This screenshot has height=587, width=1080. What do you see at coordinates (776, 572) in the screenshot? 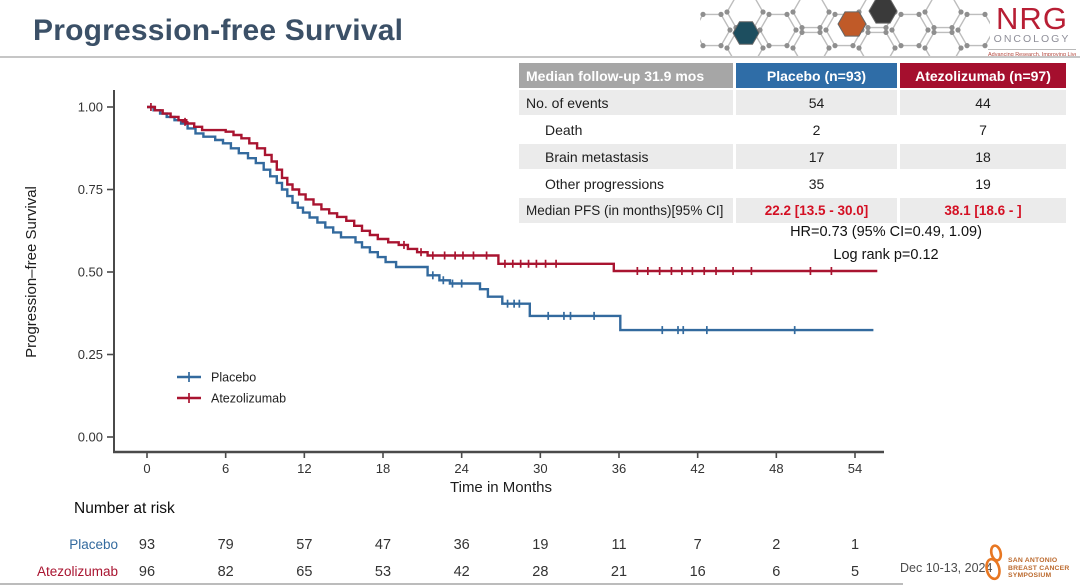
I see `risk-value: 6` at bounding box center [776, 572].